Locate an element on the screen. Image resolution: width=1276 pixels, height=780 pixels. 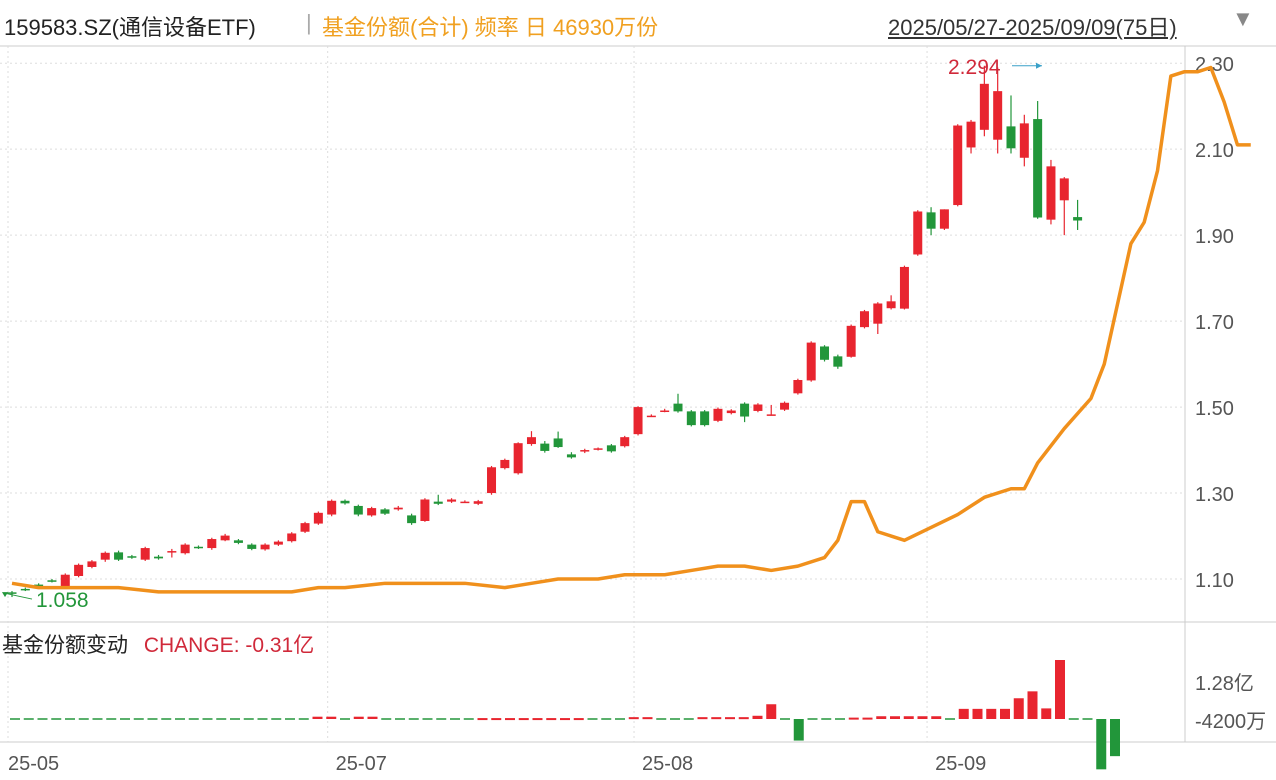
sub-y-tick-label: -4200万 is located at coordinates (1230, 722).